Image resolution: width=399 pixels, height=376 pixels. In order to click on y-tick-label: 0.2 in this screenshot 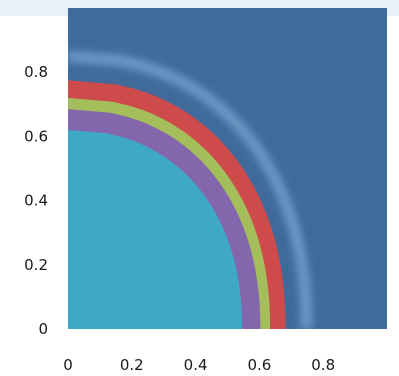, I will do `click(36, 265)`.